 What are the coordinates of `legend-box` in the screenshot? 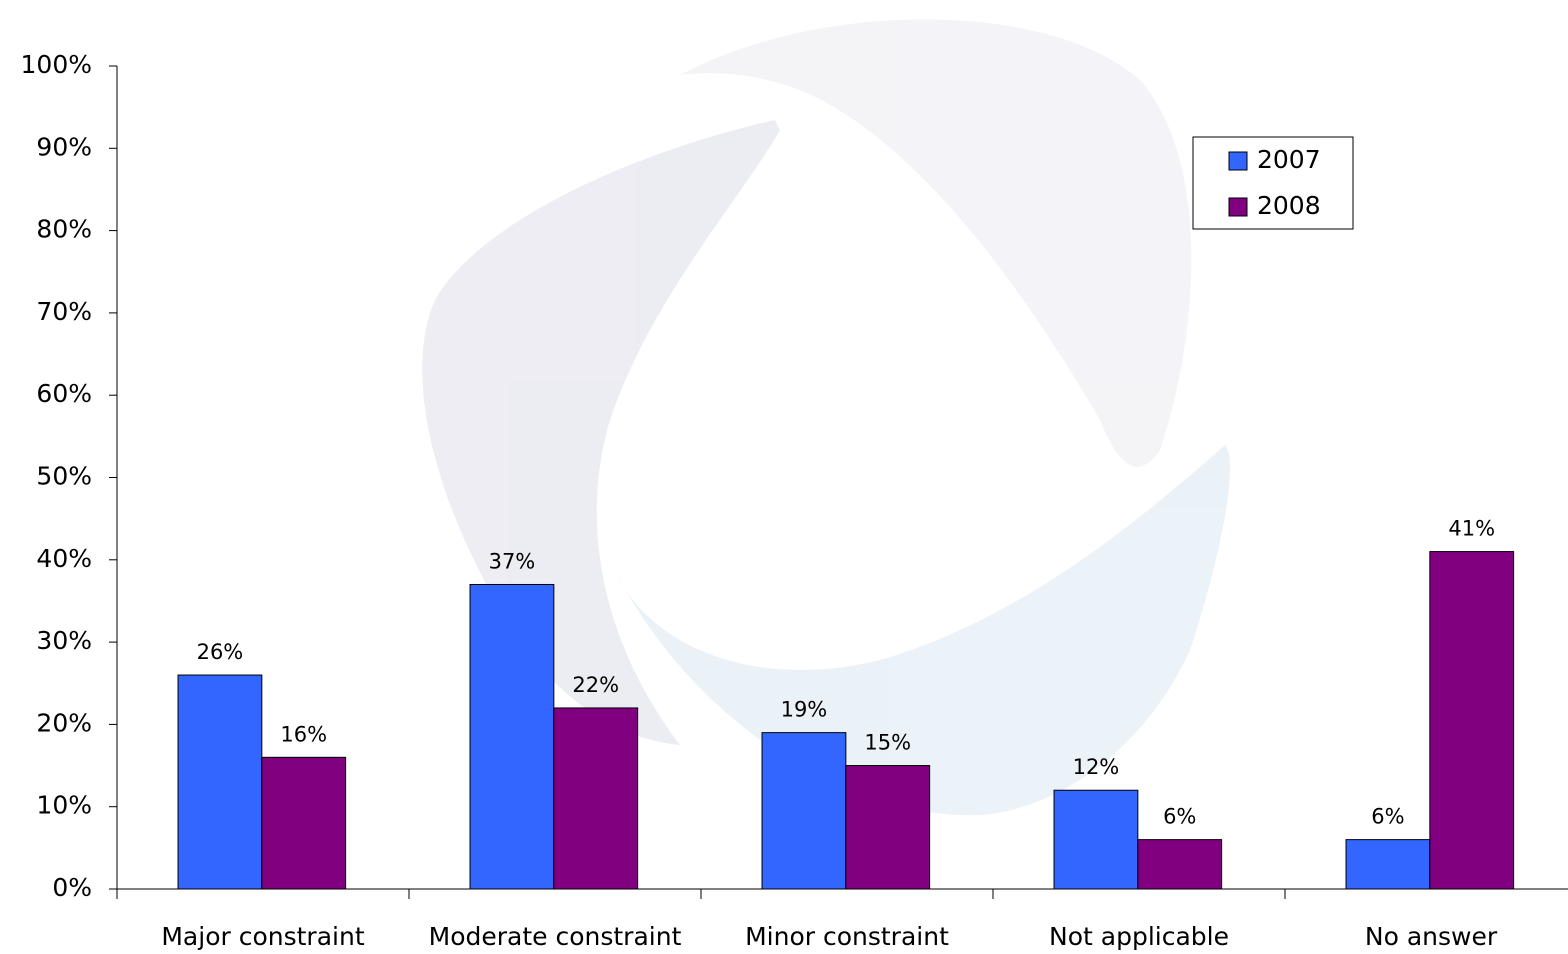 It's located at (1273, 183).